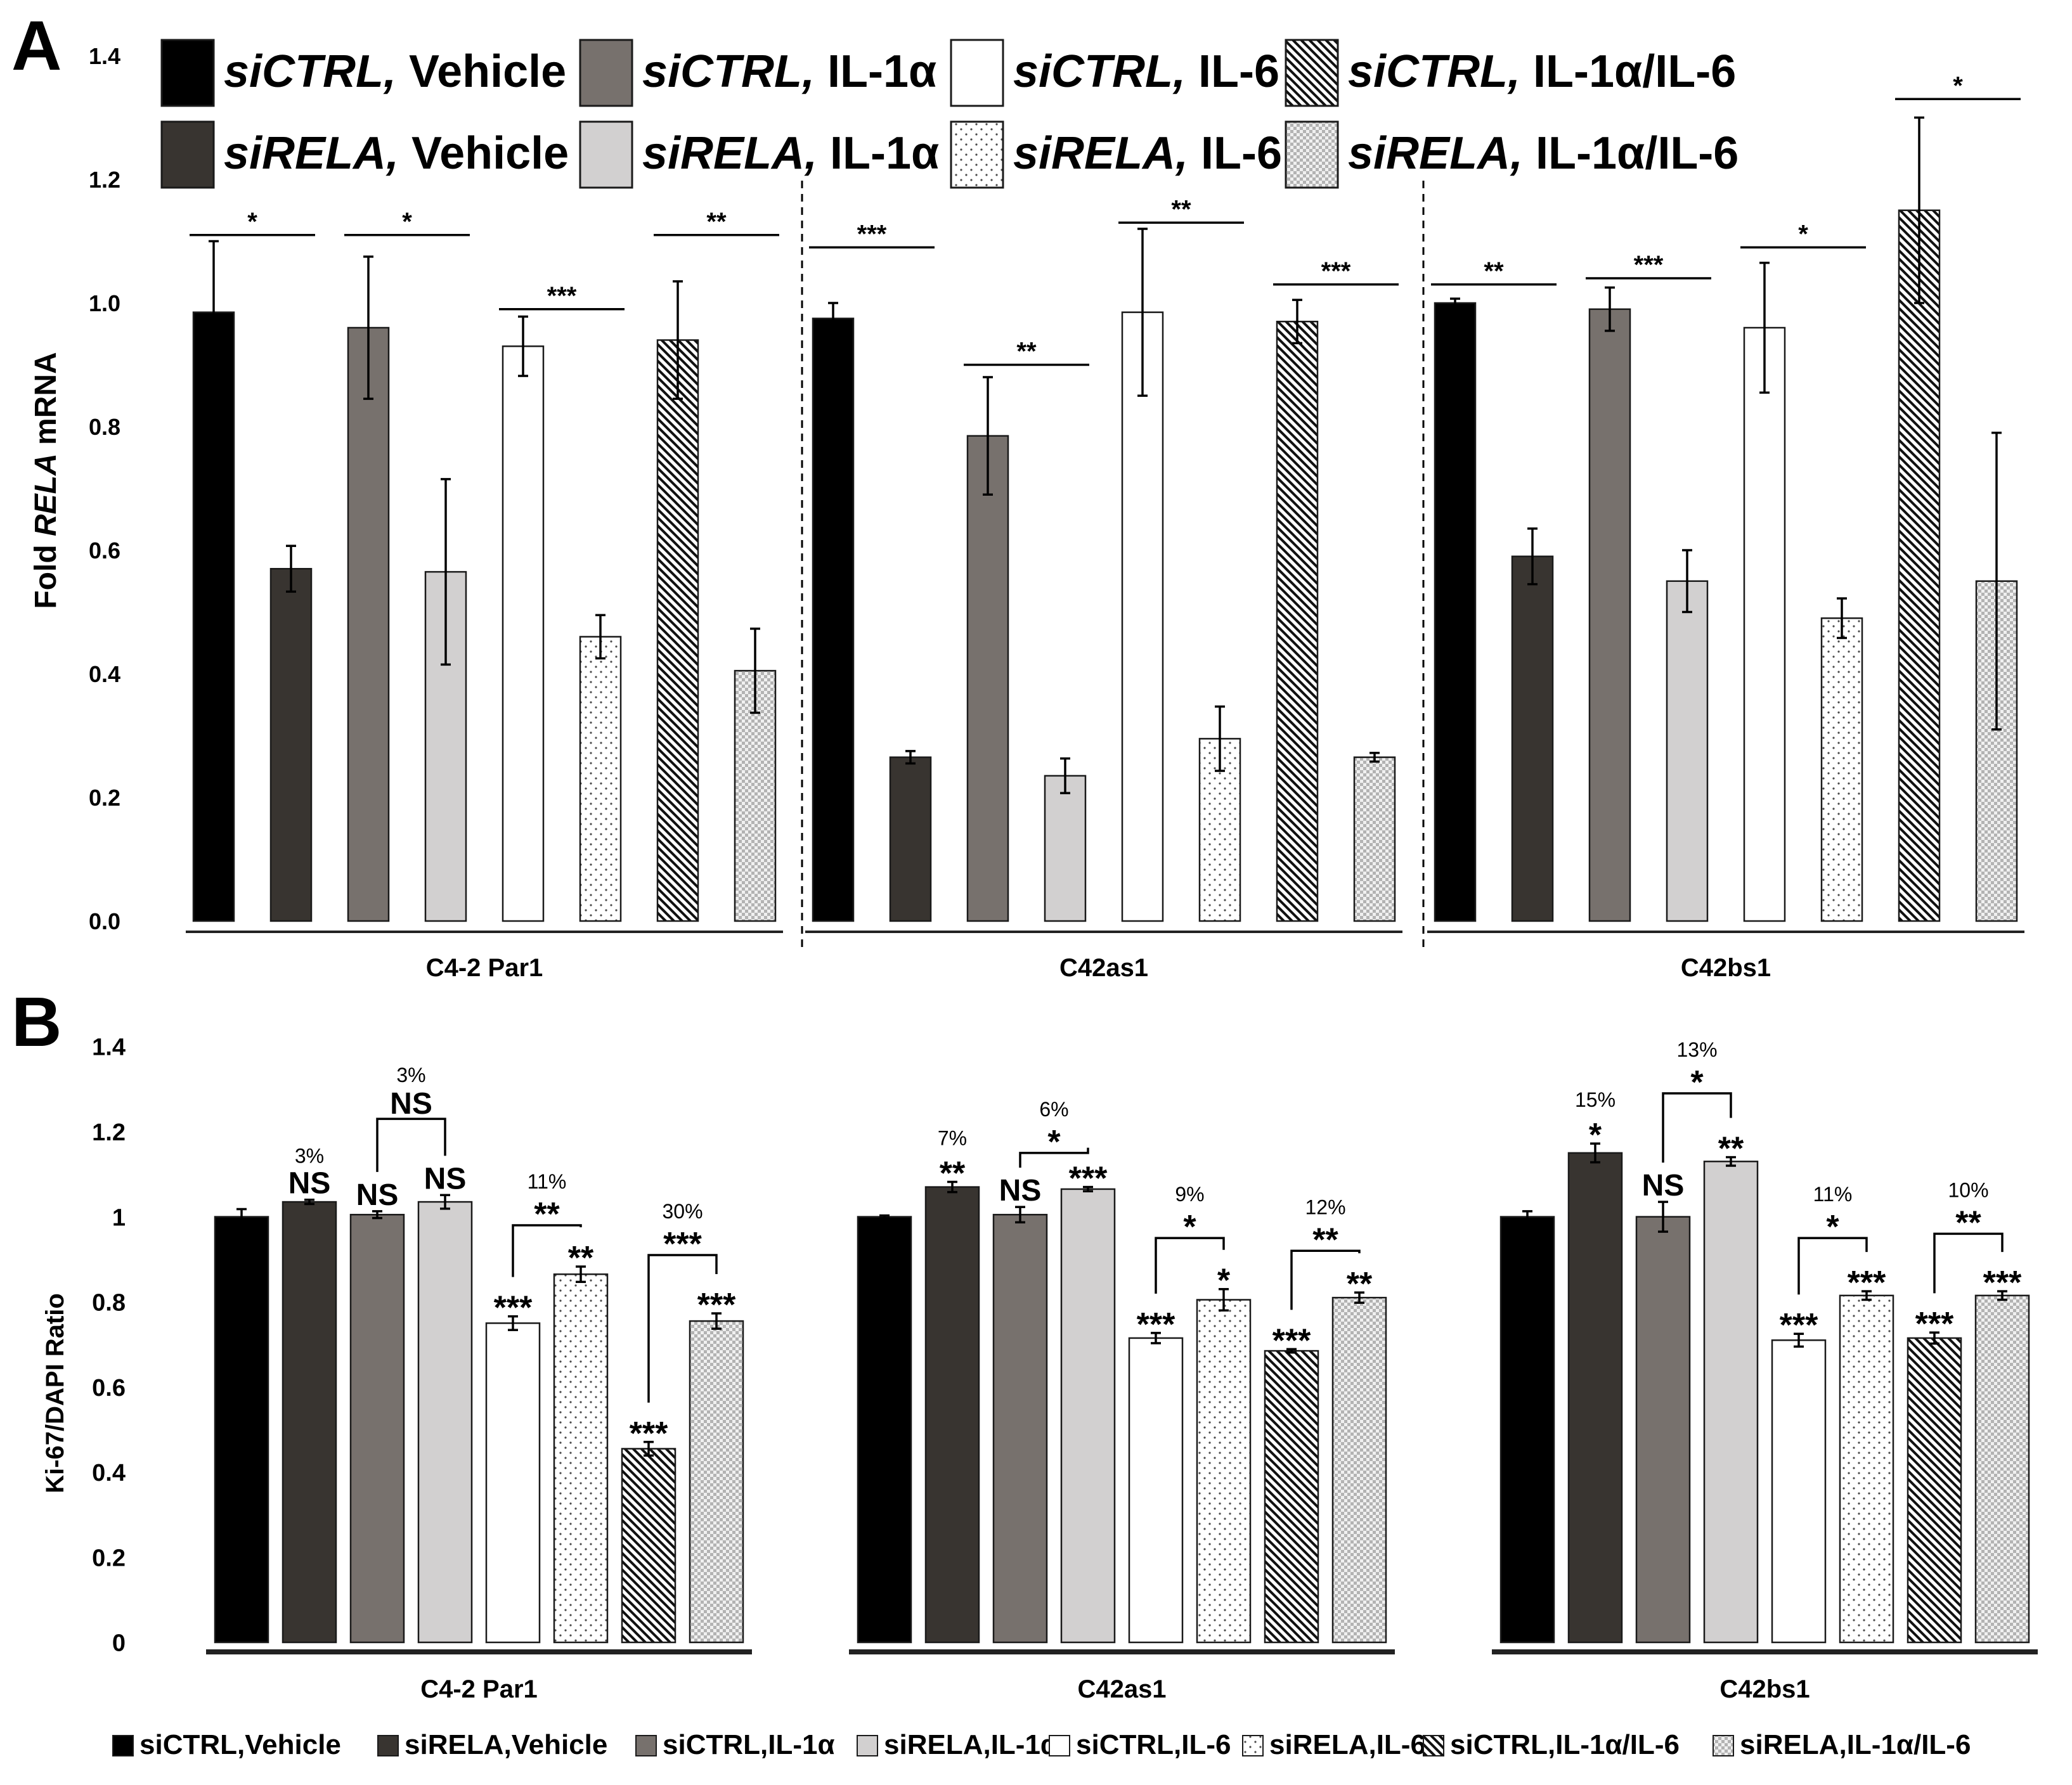 The height and width of the screenshot is (1785, 2072). I want to click on panel-b-y-ticks: 0 0.2 0.4 0.6 0.8 1 1.2 1.4, so click(109, 1345).